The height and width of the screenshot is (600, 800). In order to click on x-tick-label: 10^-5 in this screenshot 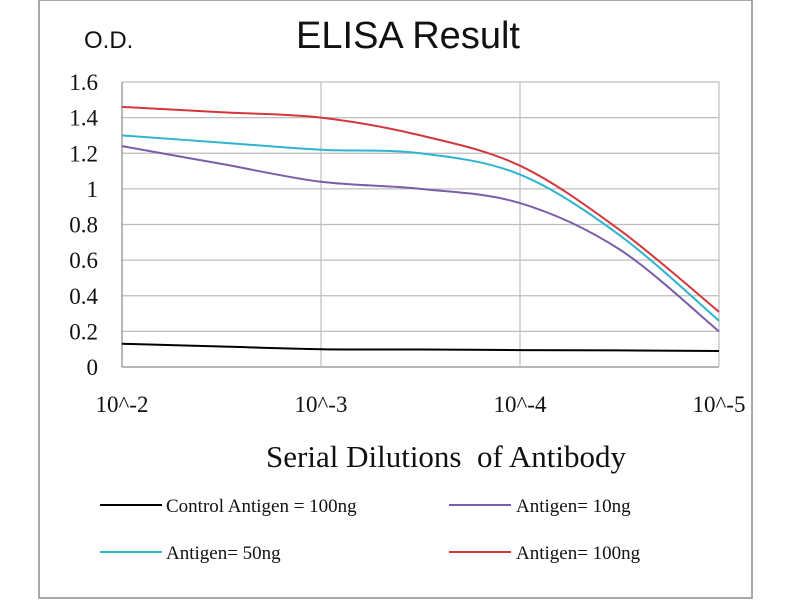, I will do `click(719, 404)`.